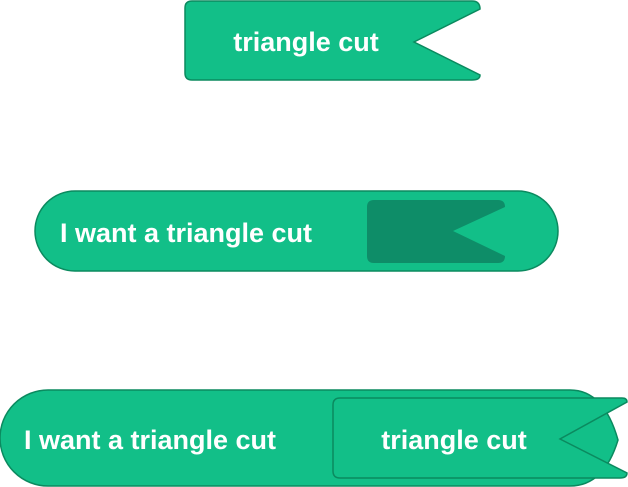 The height and width of the screenshot is (487, 628). I want to click on reporter-label: I want a triangle cut, so click(186, 233).